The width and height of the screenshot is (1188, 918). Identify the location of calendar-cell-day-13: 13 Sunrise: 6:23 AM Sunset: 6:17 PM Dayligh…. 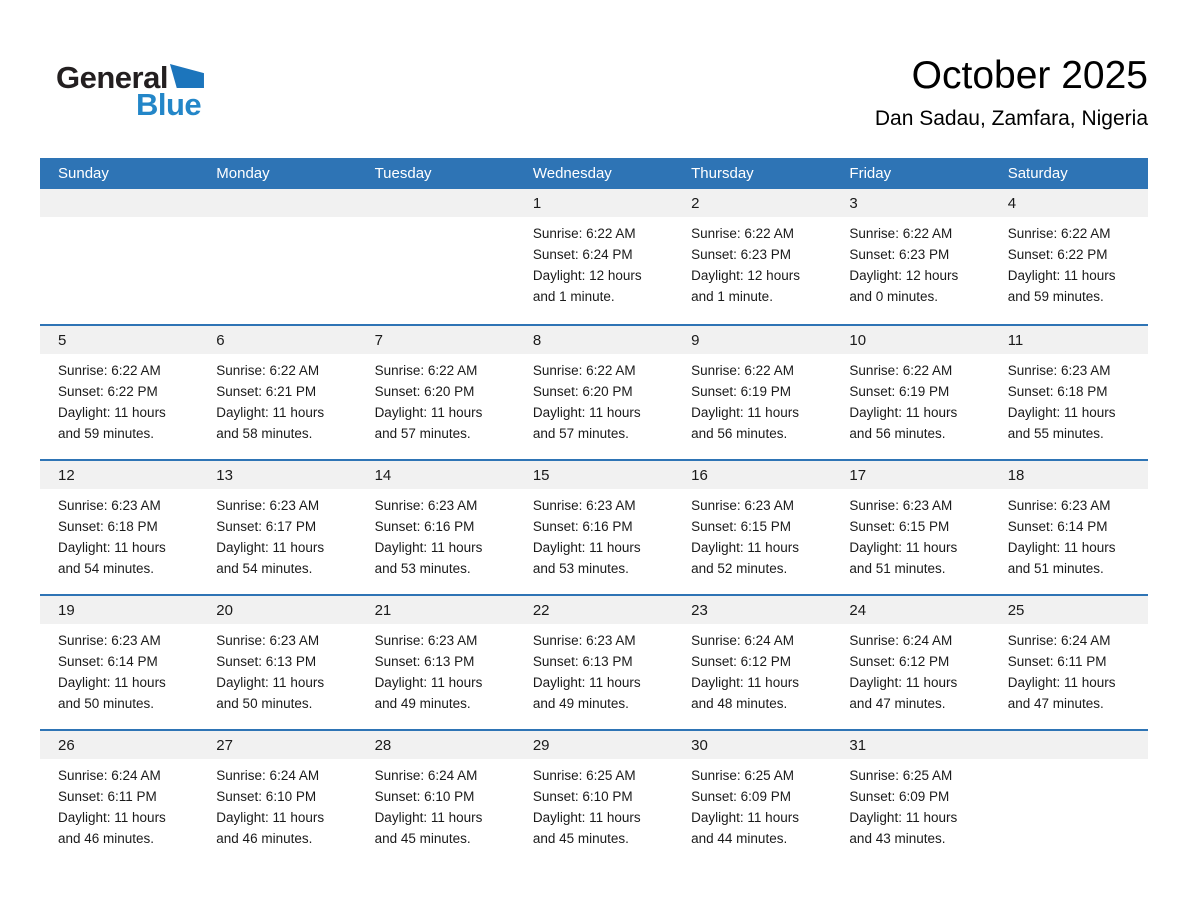
(277, 527).